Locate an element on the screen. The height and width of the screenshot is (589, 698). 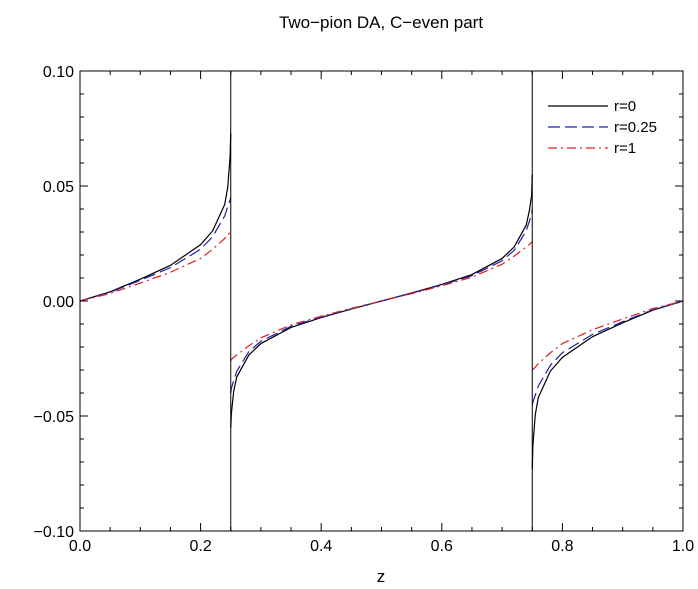
x-axis-label: z is located at coordinates (381, 576).